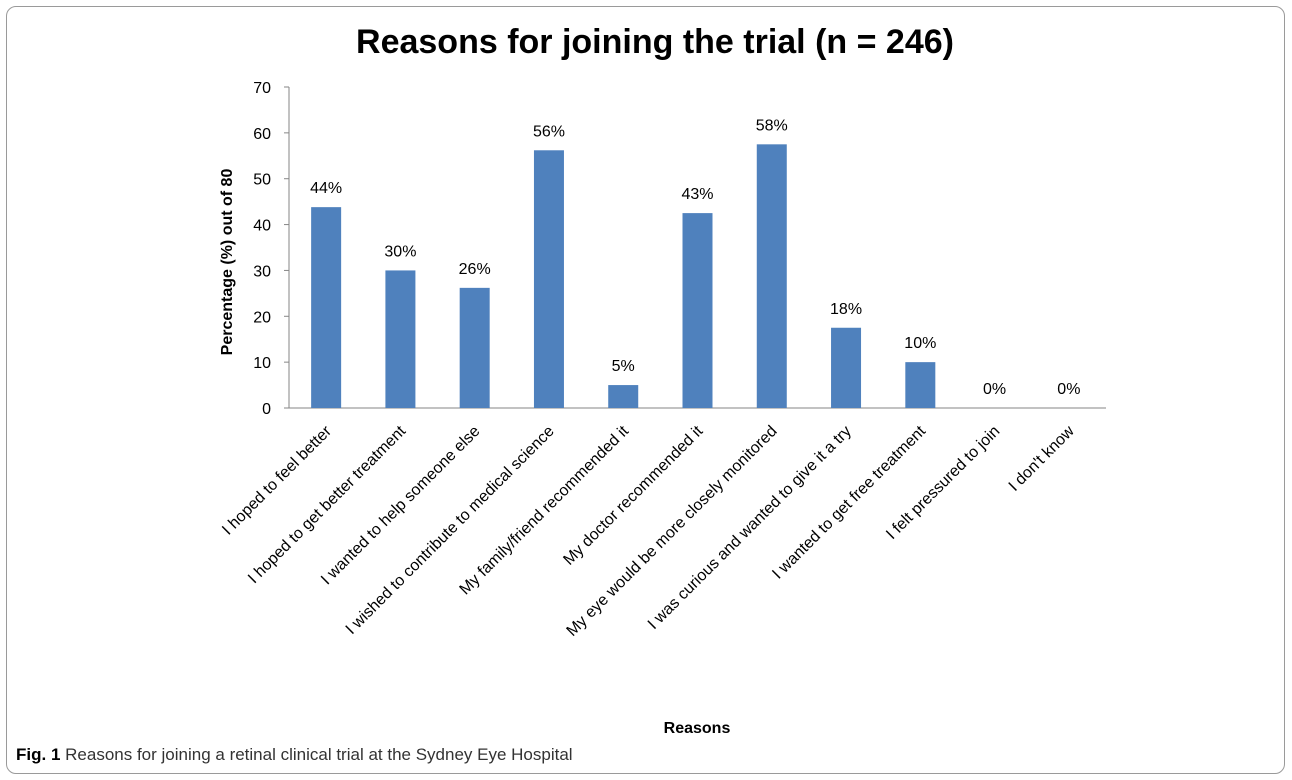  What do you see at coordinates (655, 42) in the screenshot?
I see `chart-title: Reasons for joining the trial (n = 246)` at bounding box center [655, 42].